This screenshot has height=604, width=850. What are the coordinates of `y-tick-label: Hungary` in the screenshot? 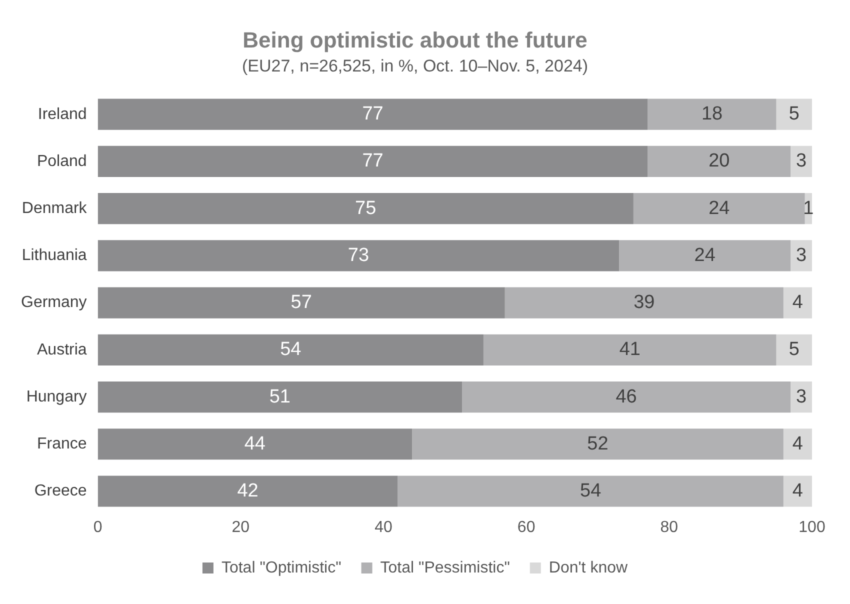 It's located at (56, 397).